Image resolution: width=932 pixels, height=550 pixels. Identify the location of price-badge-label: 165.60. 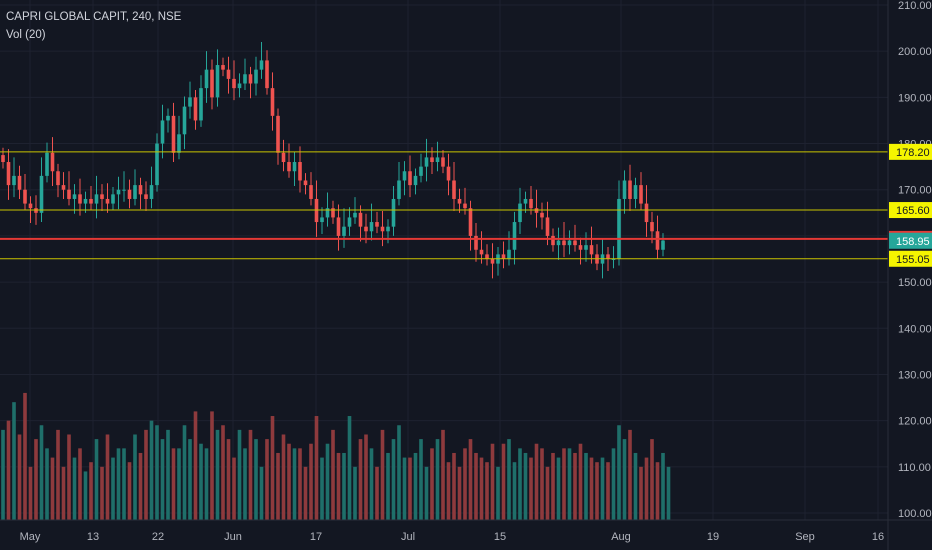
(913, 211).